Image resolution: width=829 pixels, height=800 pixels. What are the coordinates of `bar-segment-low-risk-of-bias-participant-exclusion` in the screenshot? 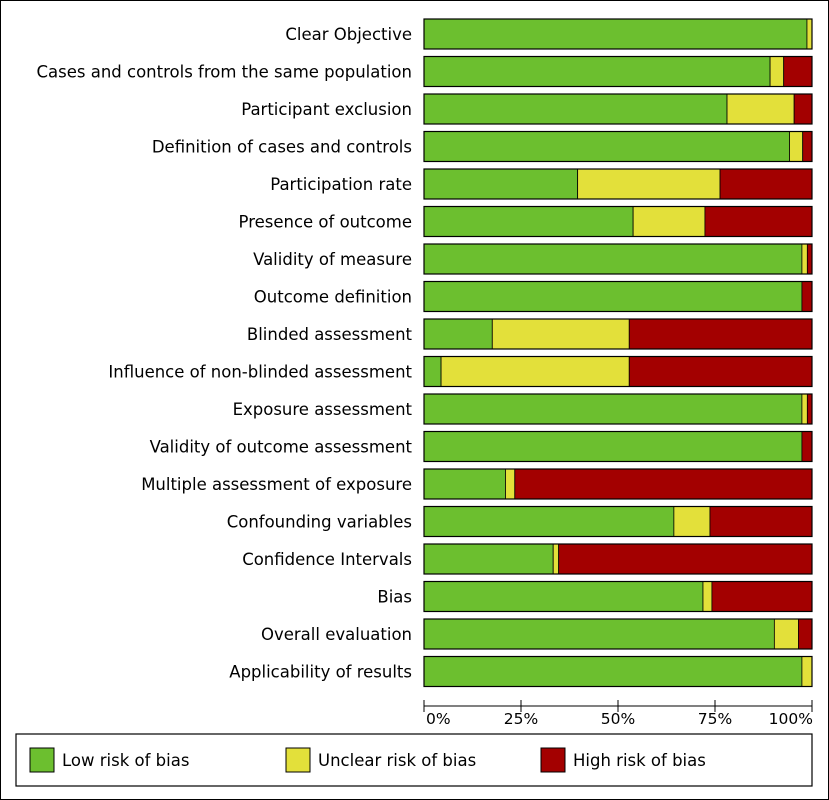 It's located at (575, 109).